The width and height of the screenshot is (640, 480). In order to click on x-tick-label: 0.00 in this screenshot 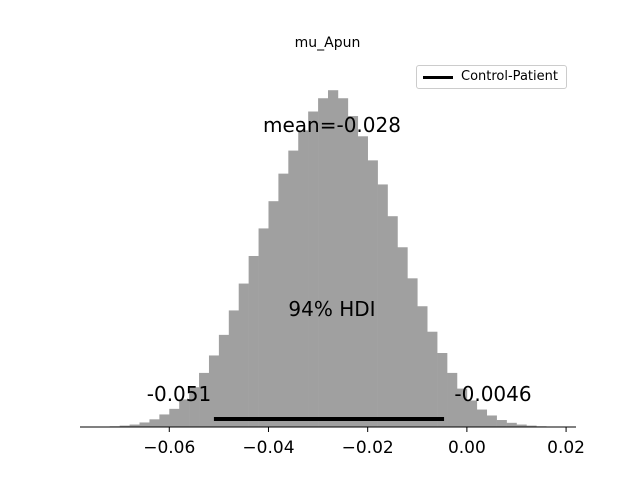, I will do `click(467, 448)`.